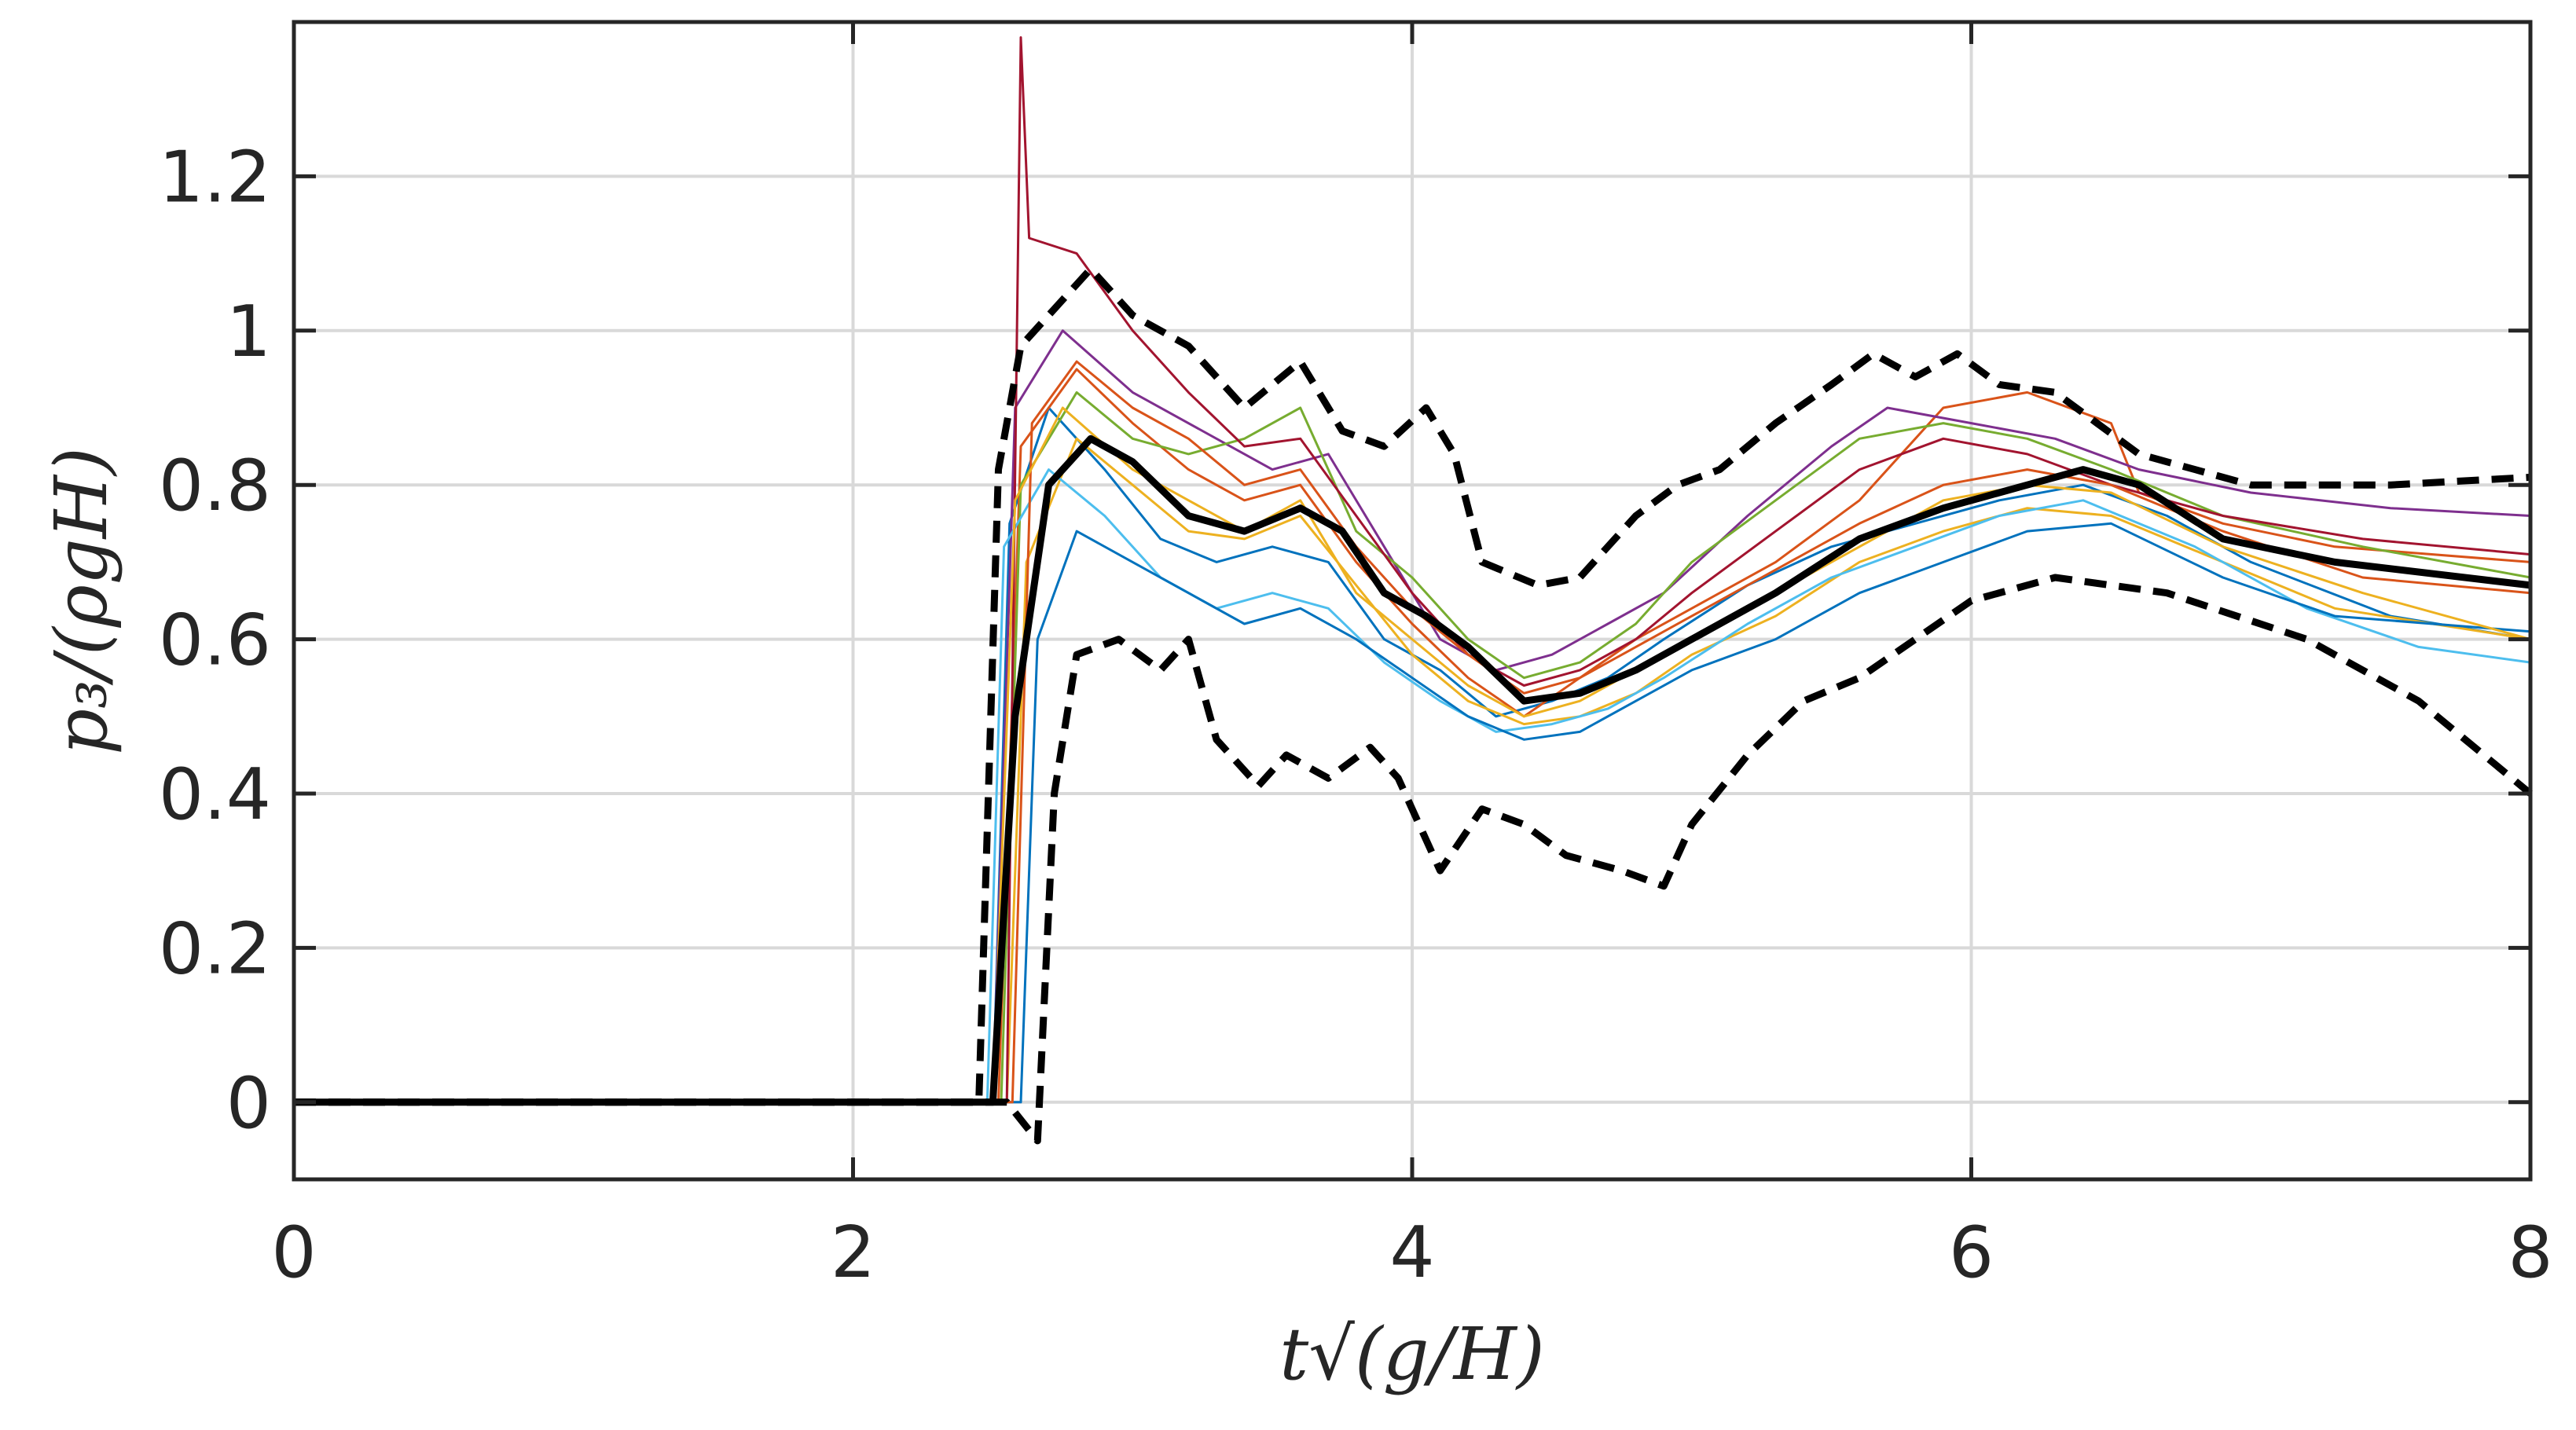 This screenshot has height=1430, width=2576. What do you see at coordinates (1412, 1354) in the screenshot?
I see `x-axis-label: t√(g/H)` at bounding box center [1412, 1354].